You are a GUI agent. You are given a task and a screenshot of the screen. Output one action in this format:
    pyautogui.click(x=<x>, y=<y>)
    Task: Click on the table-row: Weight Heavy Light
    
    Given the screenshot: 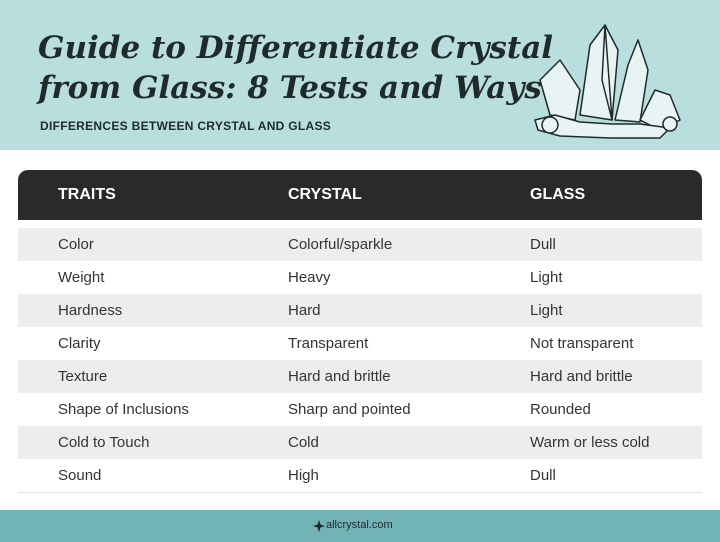 What is the action you would take?
    pyautogui.click(x=360, y=278)
    